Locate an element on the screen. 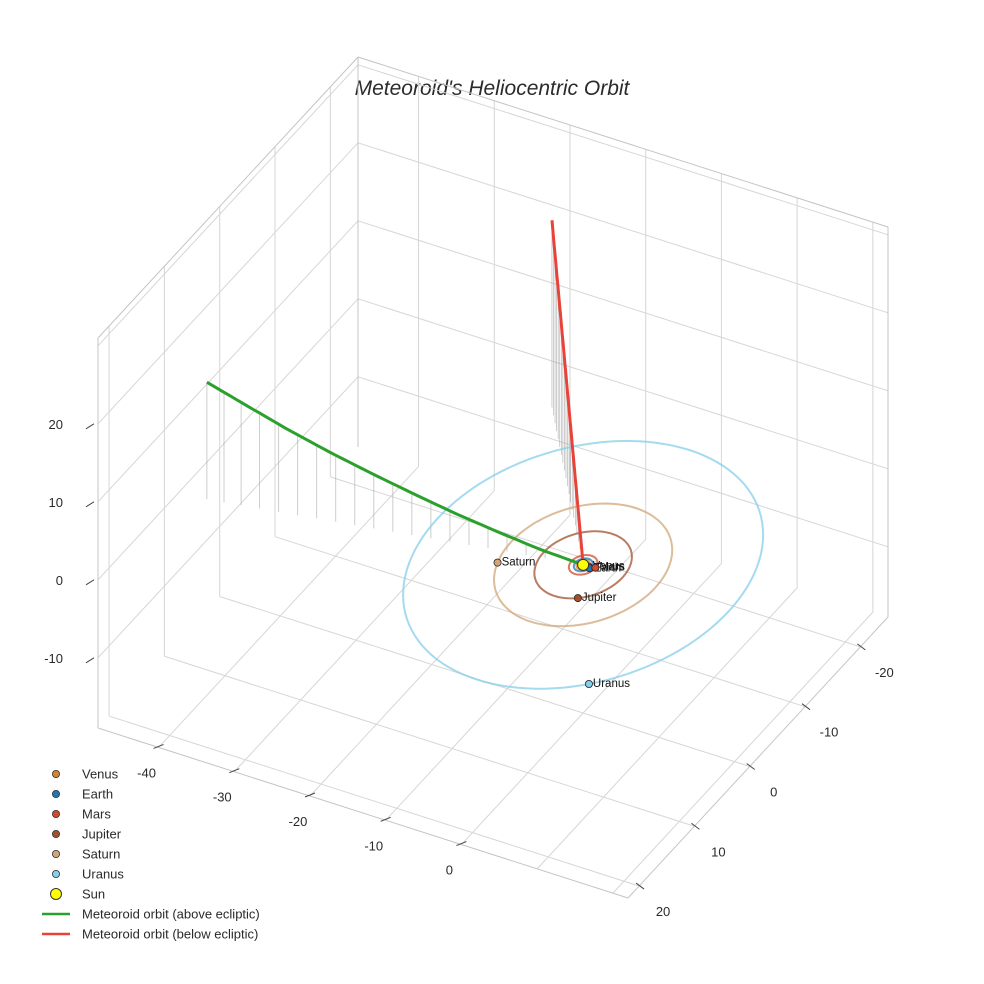 The height and width of the screenshot is (984, 984). planet-label-venus: Venus is located at coordinates (609, 567).